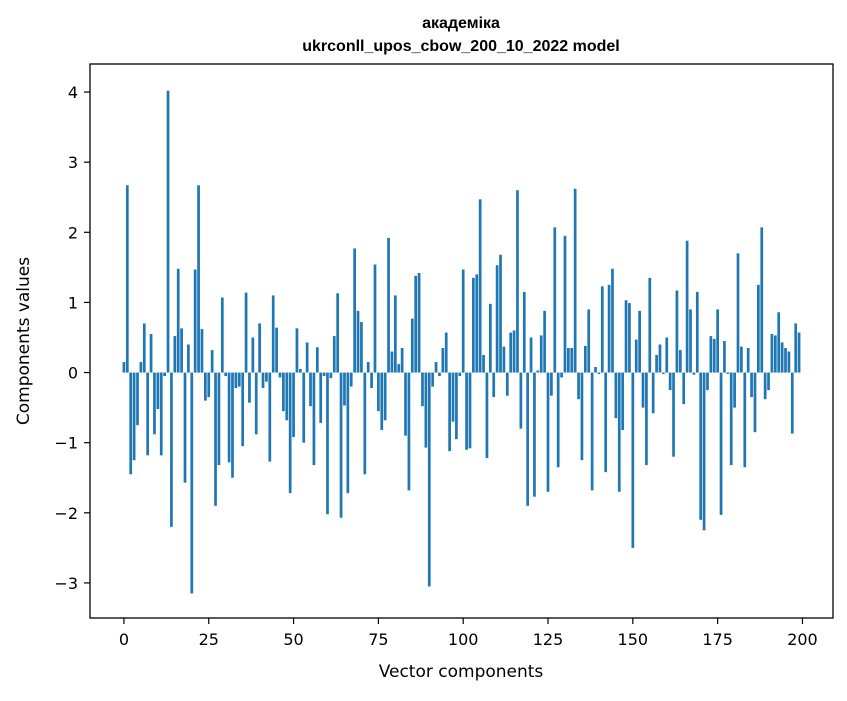  Describe the element at coordinates (66, 583) in the screenshot. I see `y-tick-label: −3` at that location.